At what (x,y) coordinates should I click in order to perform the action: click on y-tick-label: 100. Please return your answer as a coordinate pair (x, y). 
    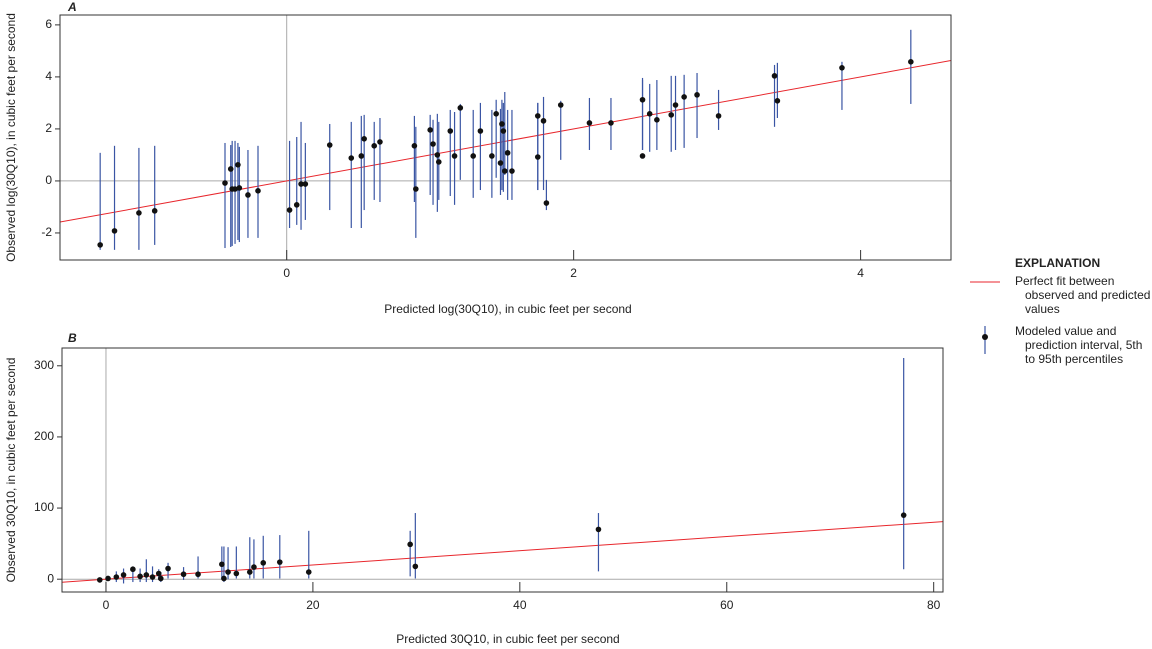
    Looking at the image, I should click on (44, 507).